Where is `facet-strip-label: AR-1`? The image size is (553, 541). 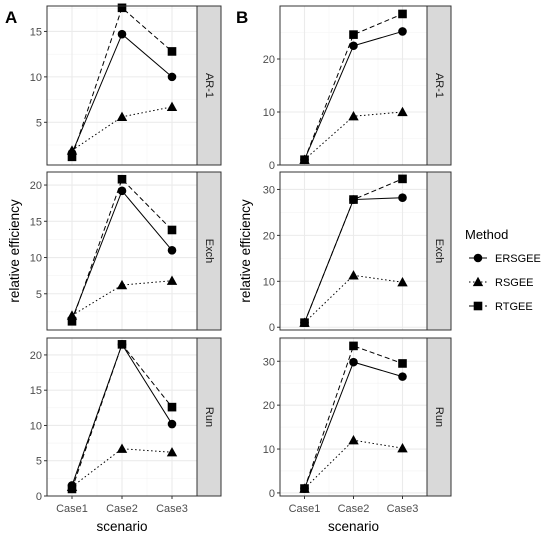 facet-strip-label: AR-1 is located at coordinates (209, 85).